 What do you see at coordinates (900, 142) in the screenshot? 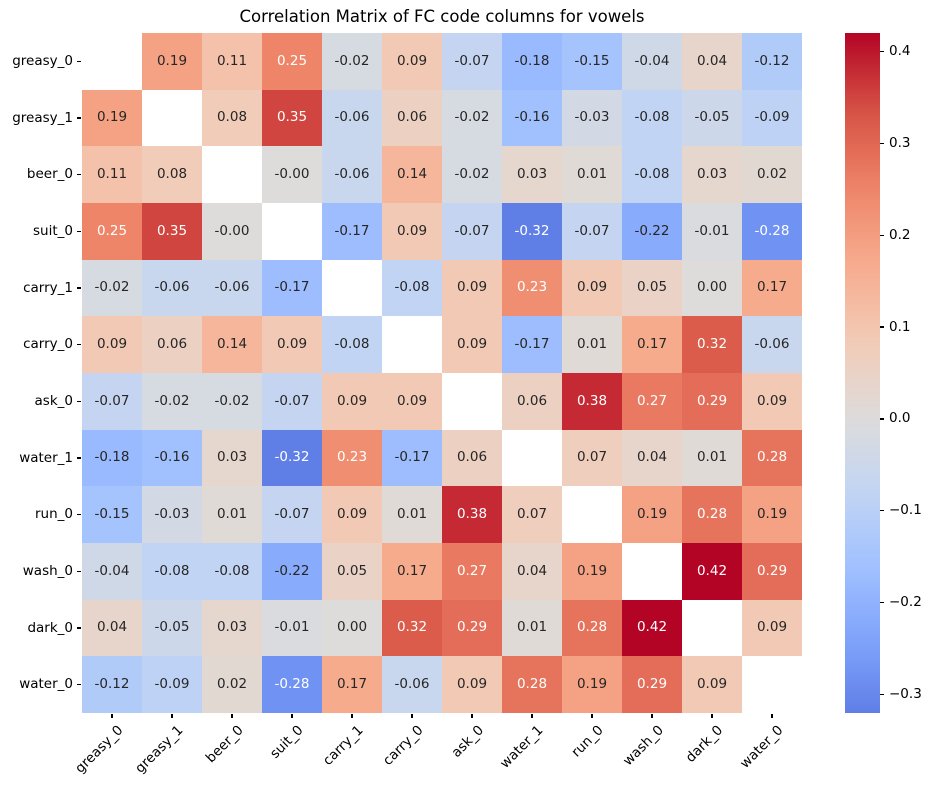
I see `colorbar-tick-label: 0.3` at bounding box center [900, 142].